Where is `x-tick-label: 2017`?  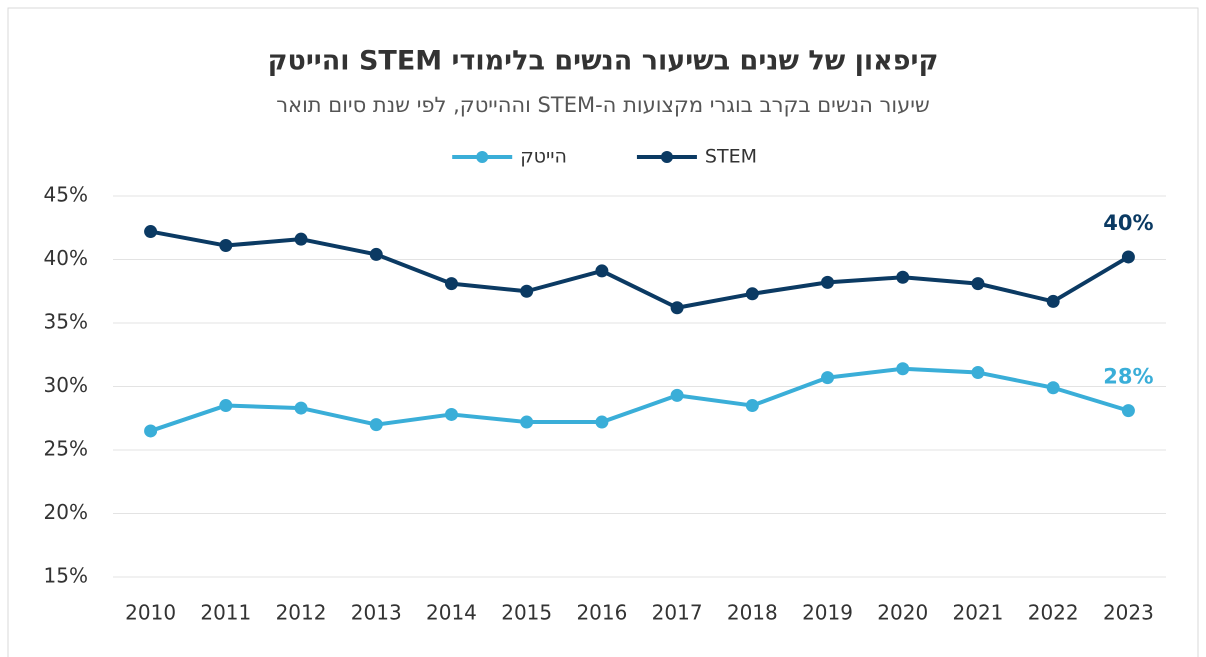 x-tick-label: 2017 is located at coordinates (677, 613).